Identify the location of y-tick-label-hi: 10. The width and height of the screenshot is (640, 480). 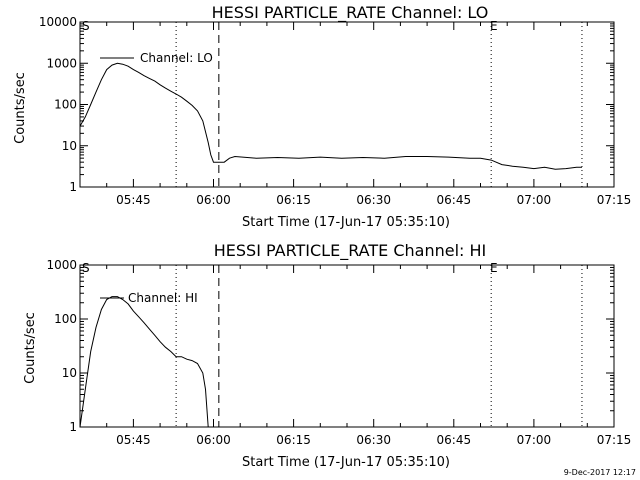
(69, 373).